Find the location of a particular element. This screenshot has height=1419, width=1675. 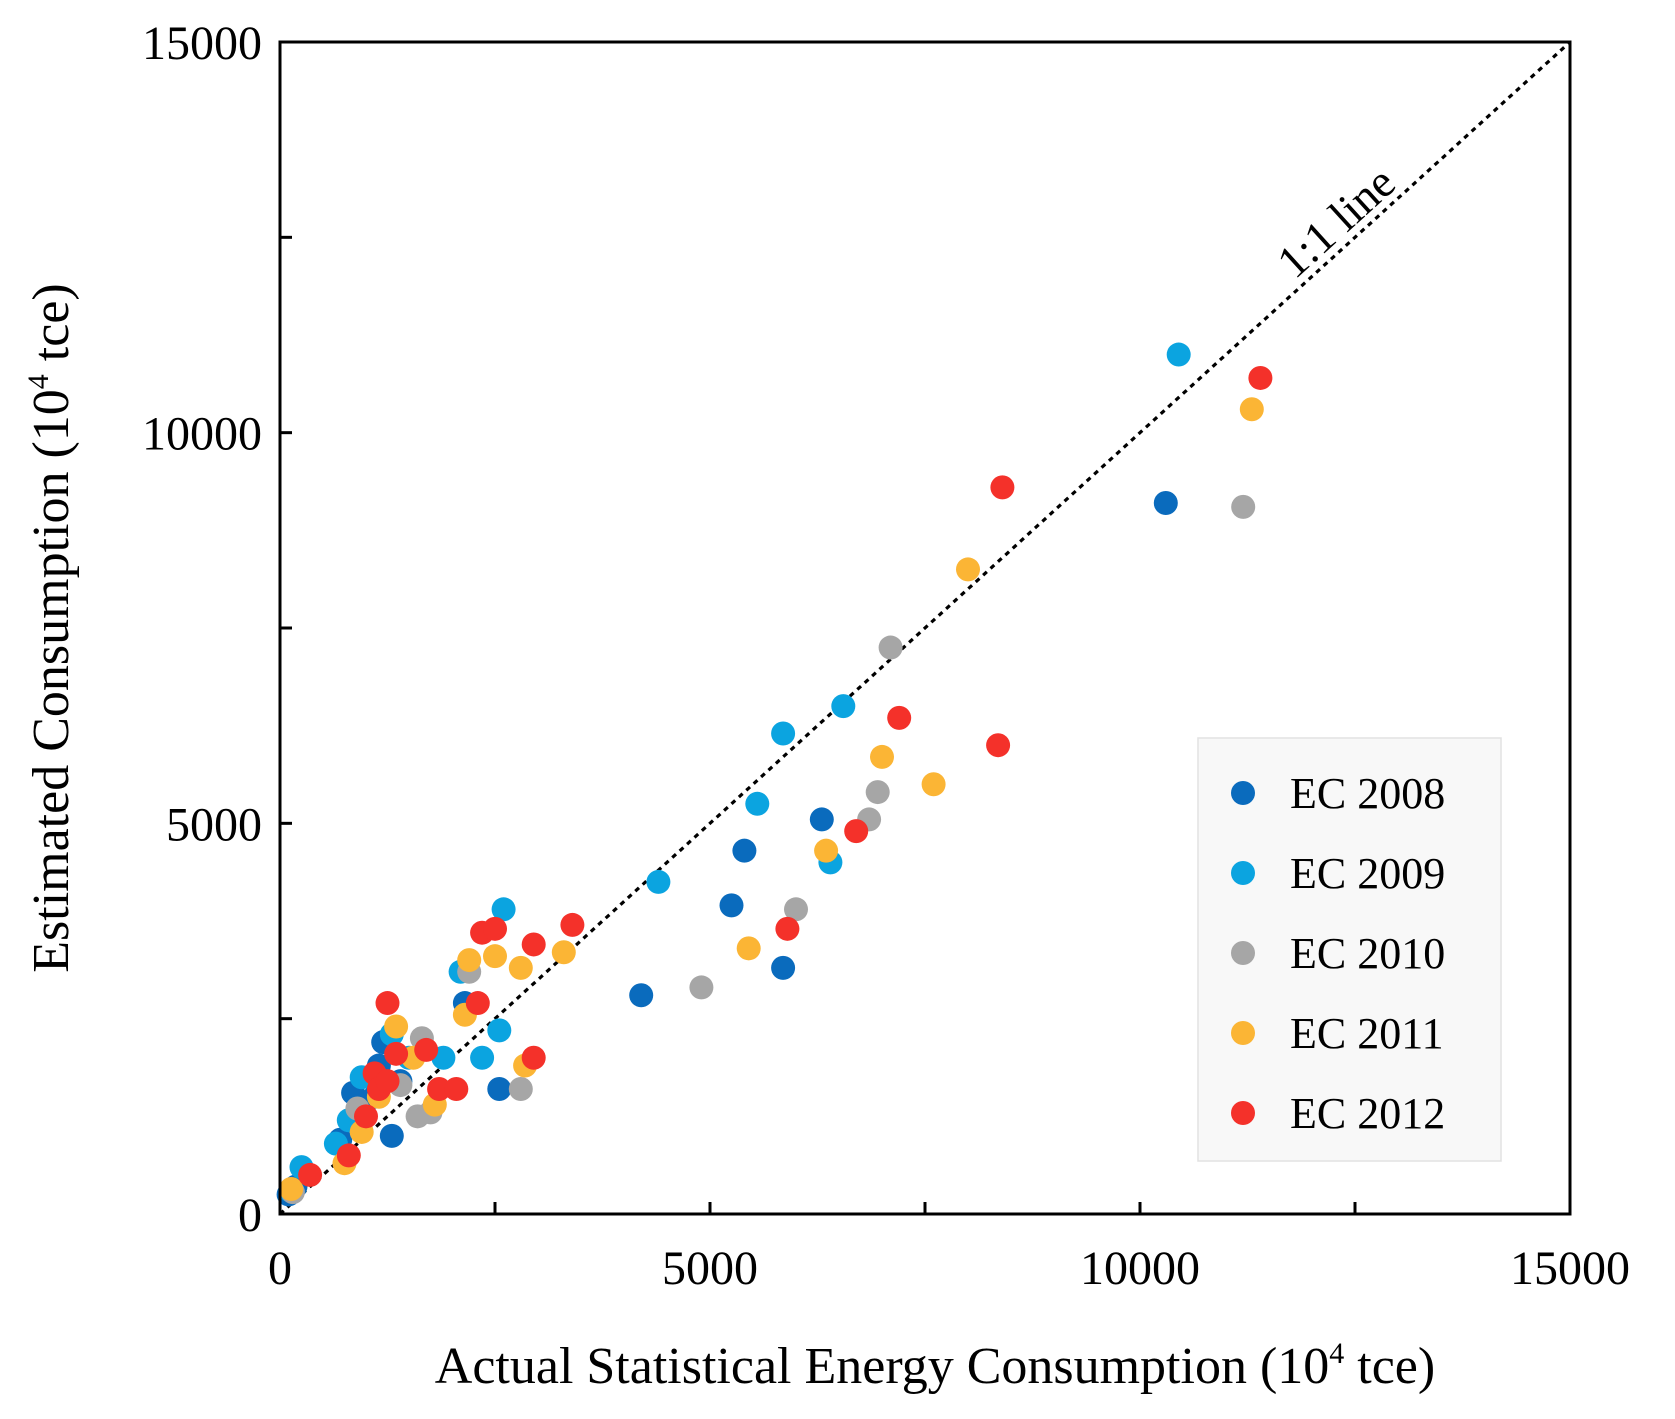

y-tick-label: 10000 is located at coordinates (202, 434).